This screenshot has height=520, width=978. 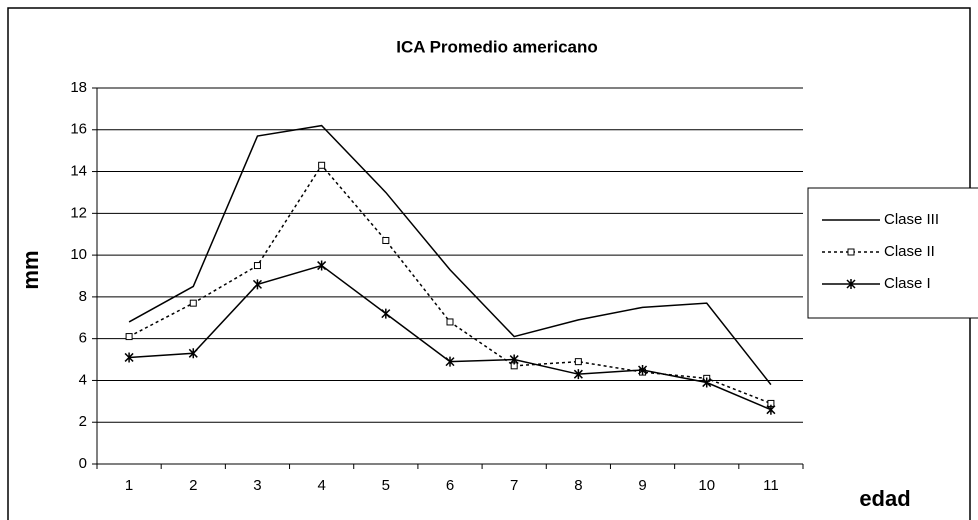 I want to click on y-tick-label: 18, so click(x=78, y=87).